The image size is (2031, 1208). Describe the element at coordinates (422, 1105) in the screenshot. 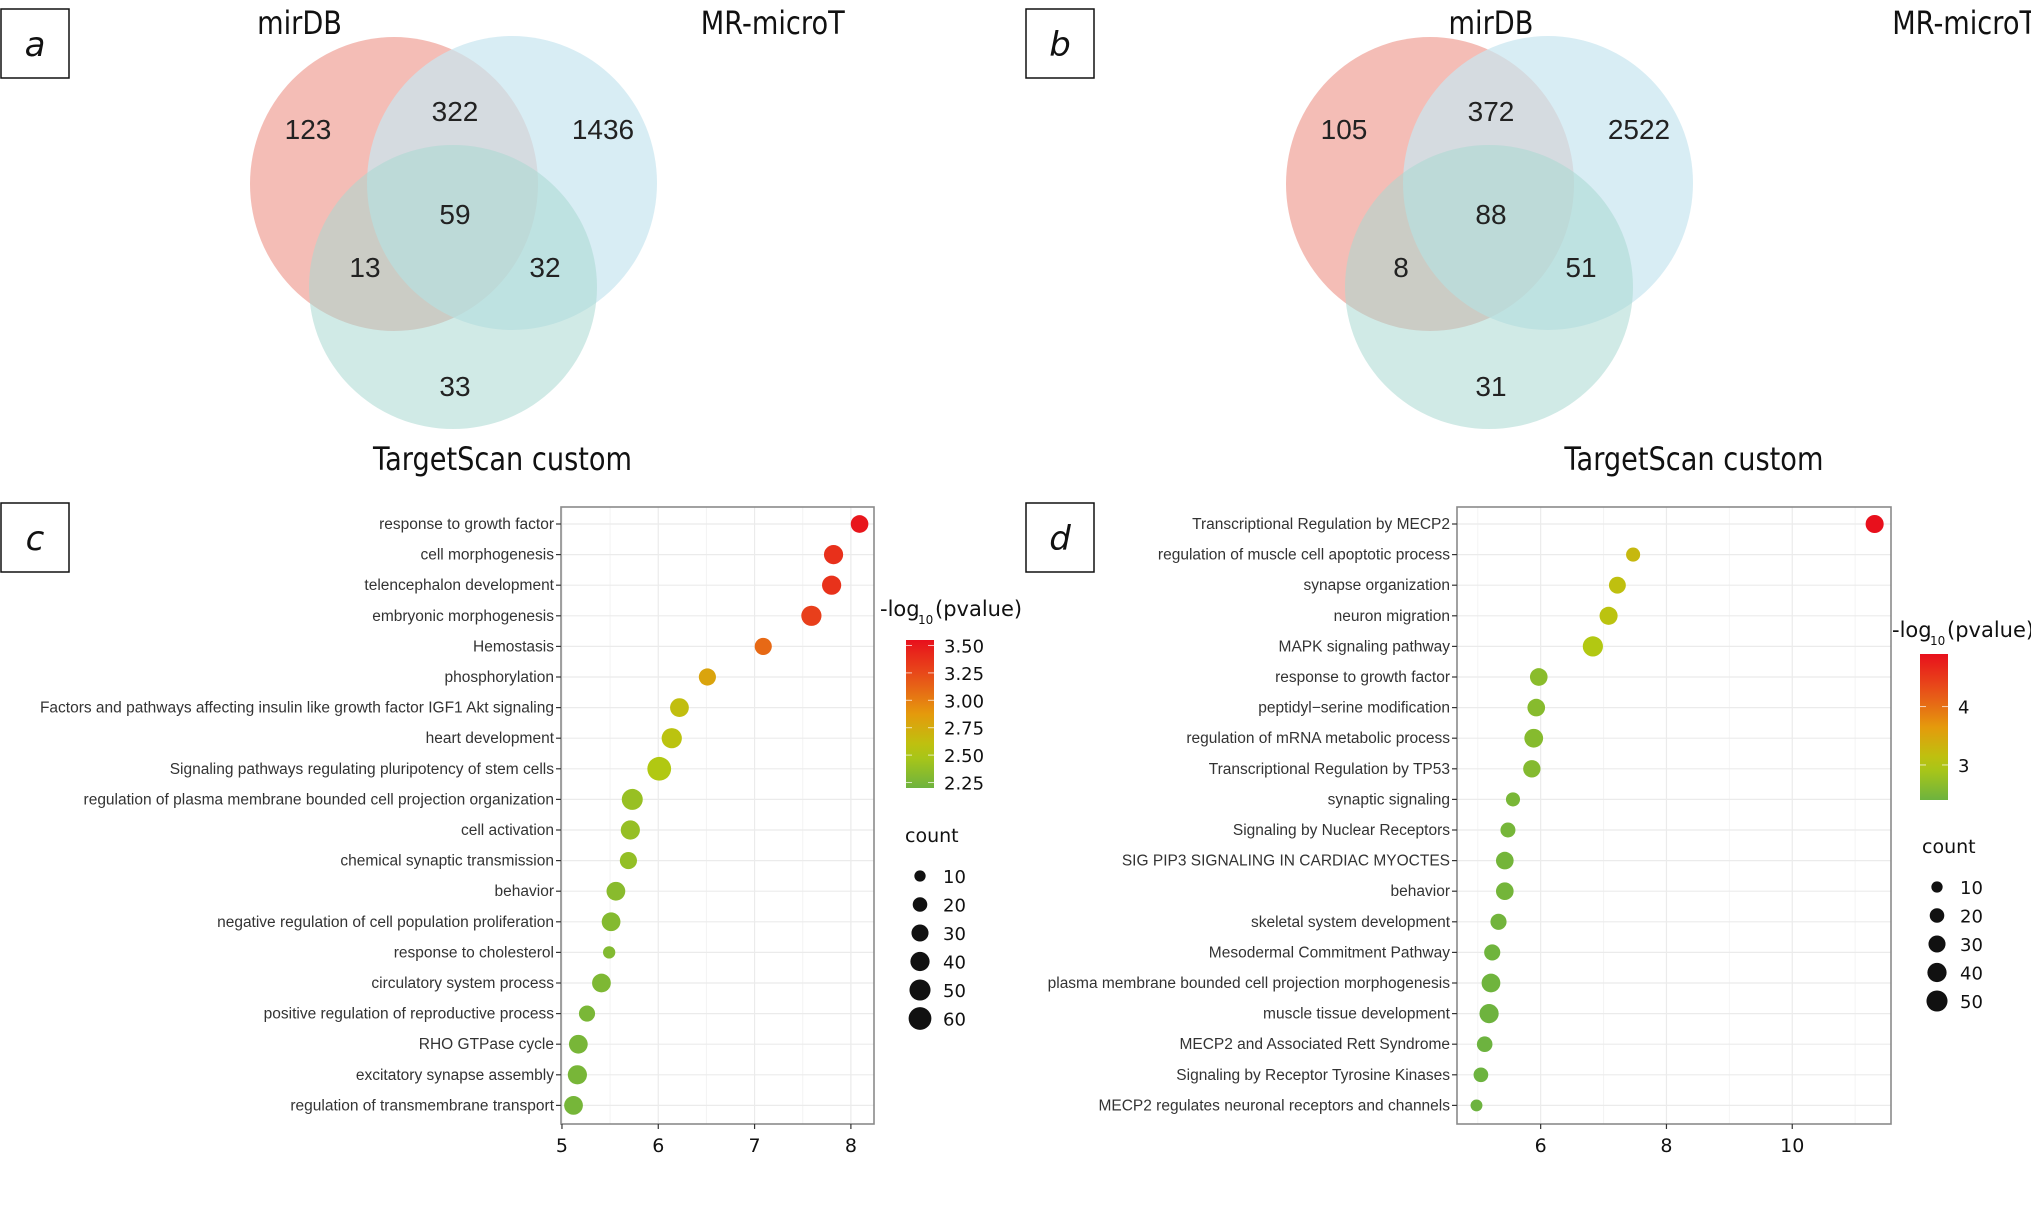

I see `y-tick-label: regulation of transmembrane transport` at that location.